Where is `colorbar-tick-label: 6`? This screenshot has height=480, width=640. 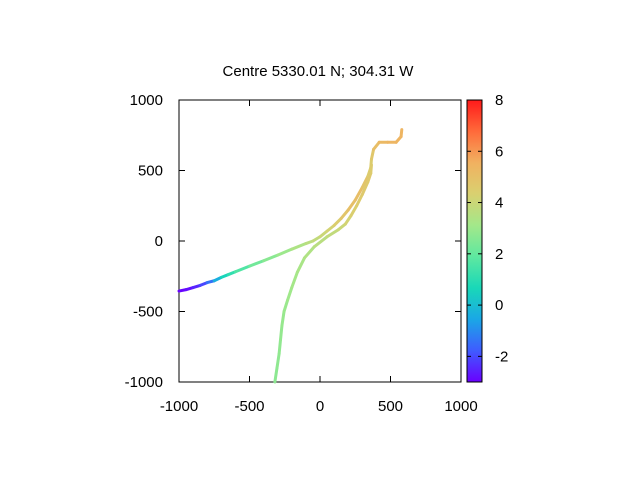 colorbar-tick-label: 6 is located at coordinates (499, 151).